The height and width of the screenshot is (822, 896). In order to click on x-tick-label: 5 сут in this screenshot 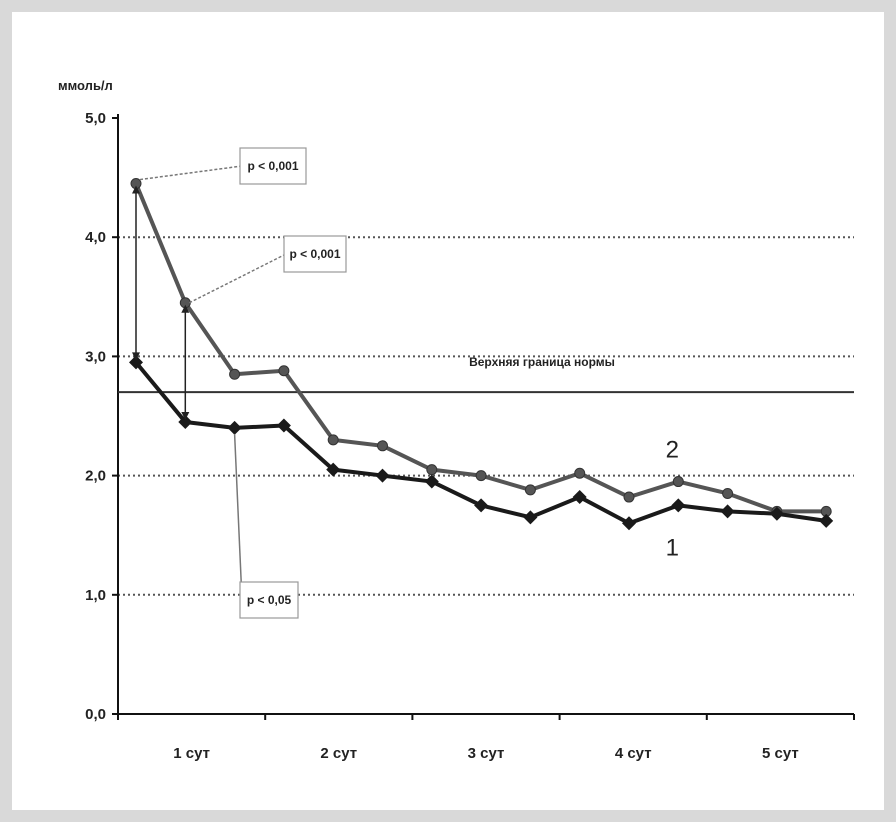, I will do `click(780, 753)`.